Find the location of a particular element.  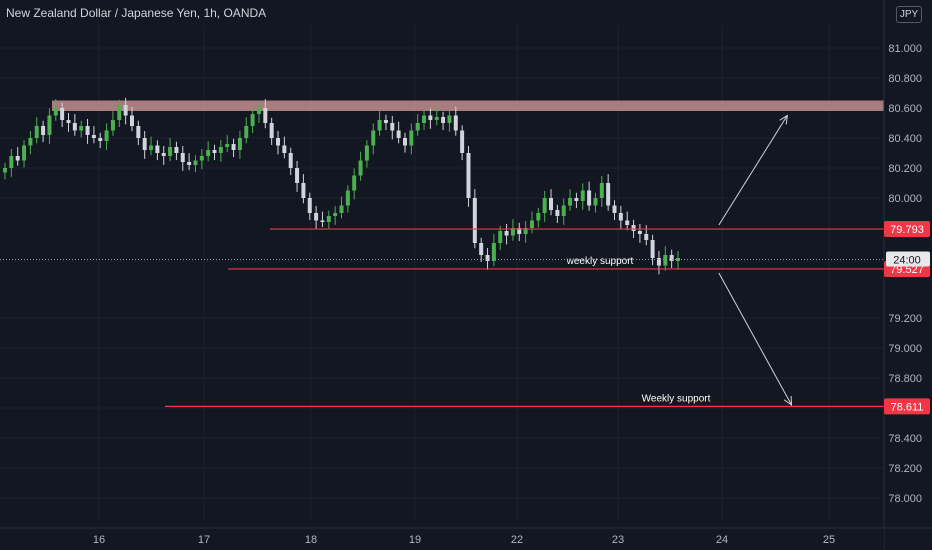

level-annotation: weekly support is located at coordinates (600, 261).